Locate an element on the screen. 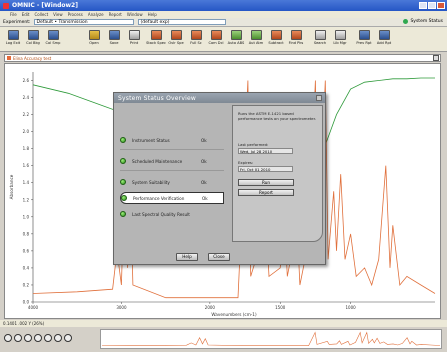  experiment-select: Default • Transmission is located at coordinates (83, 22).